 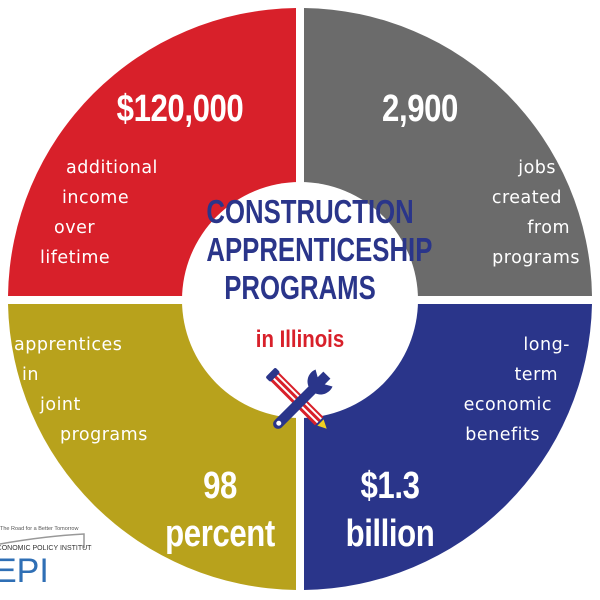 What do you see at coordinates (420, 109) in the screenshot?
I see `stat-jobs-value: 2,900` at bounding box center [420, 109].